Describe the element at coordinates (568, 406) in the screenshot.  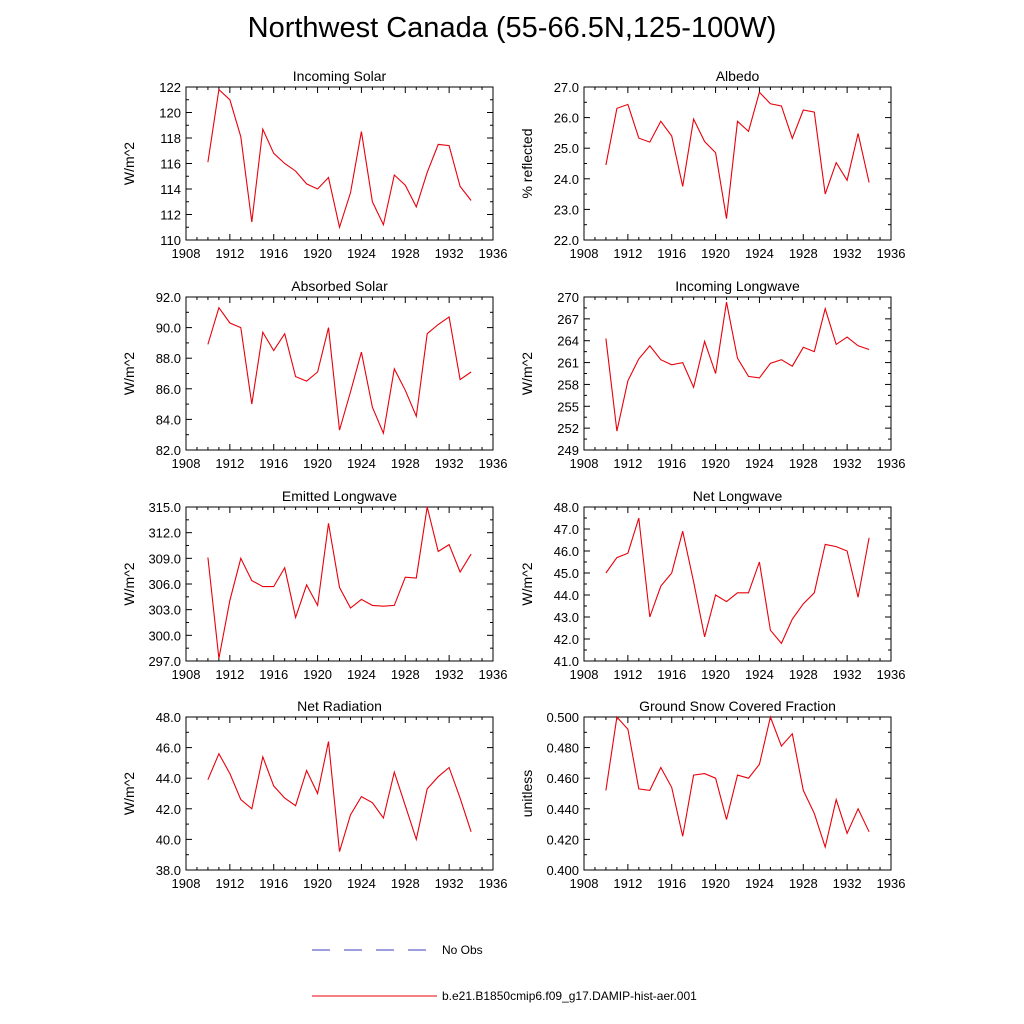
I see `y-tick-label: 255` at that location.